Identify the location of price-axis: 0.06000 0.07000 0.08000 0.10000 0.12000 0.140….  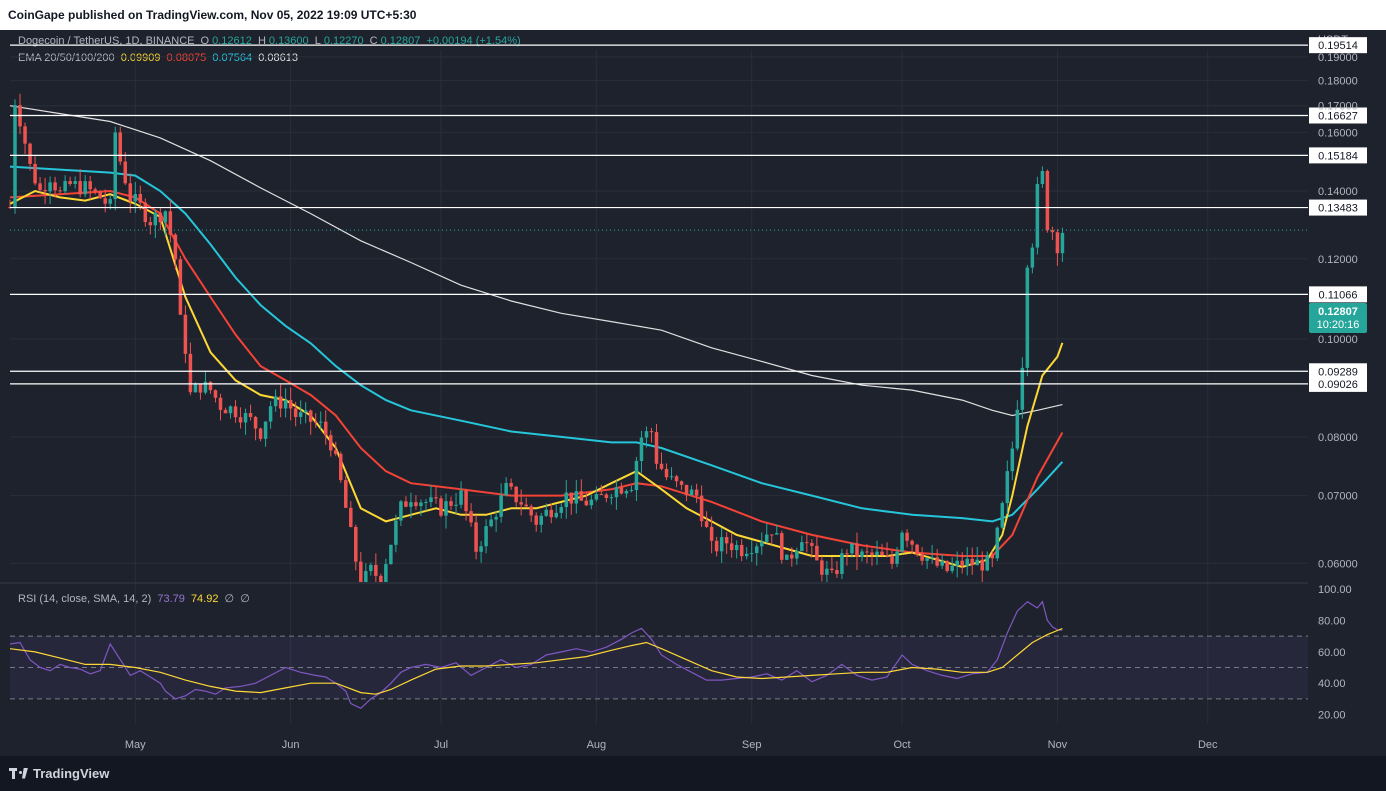
(1338, 387).